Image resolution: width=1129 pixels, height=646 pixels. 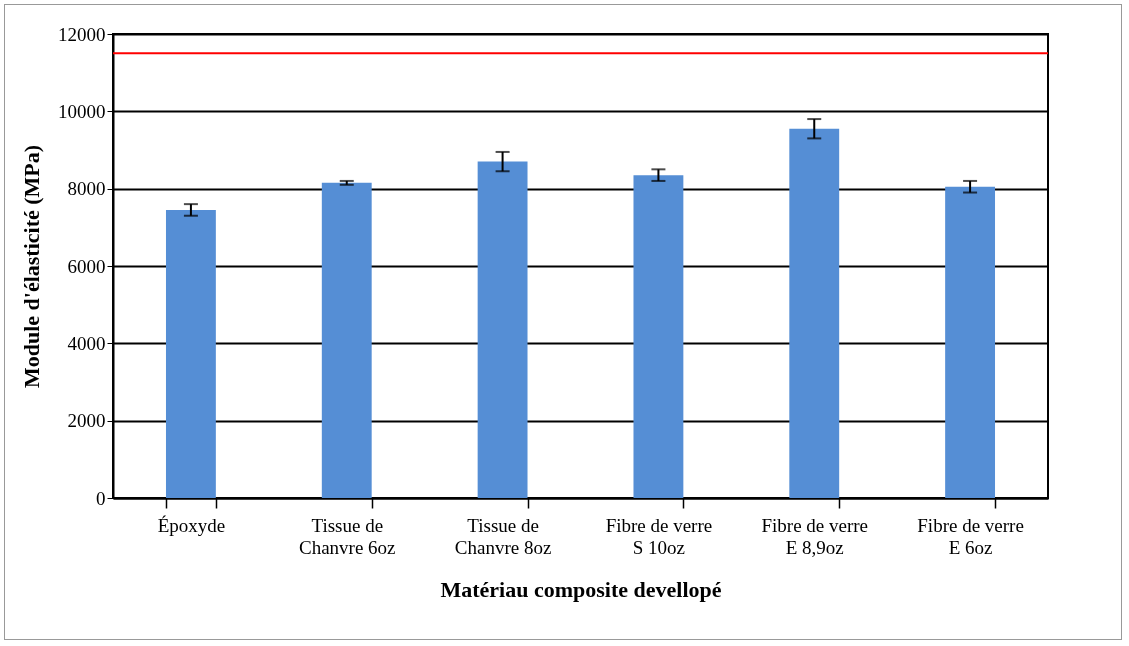 I want to click on x-tick-label: Époxyde, so click(x=191, y=525).